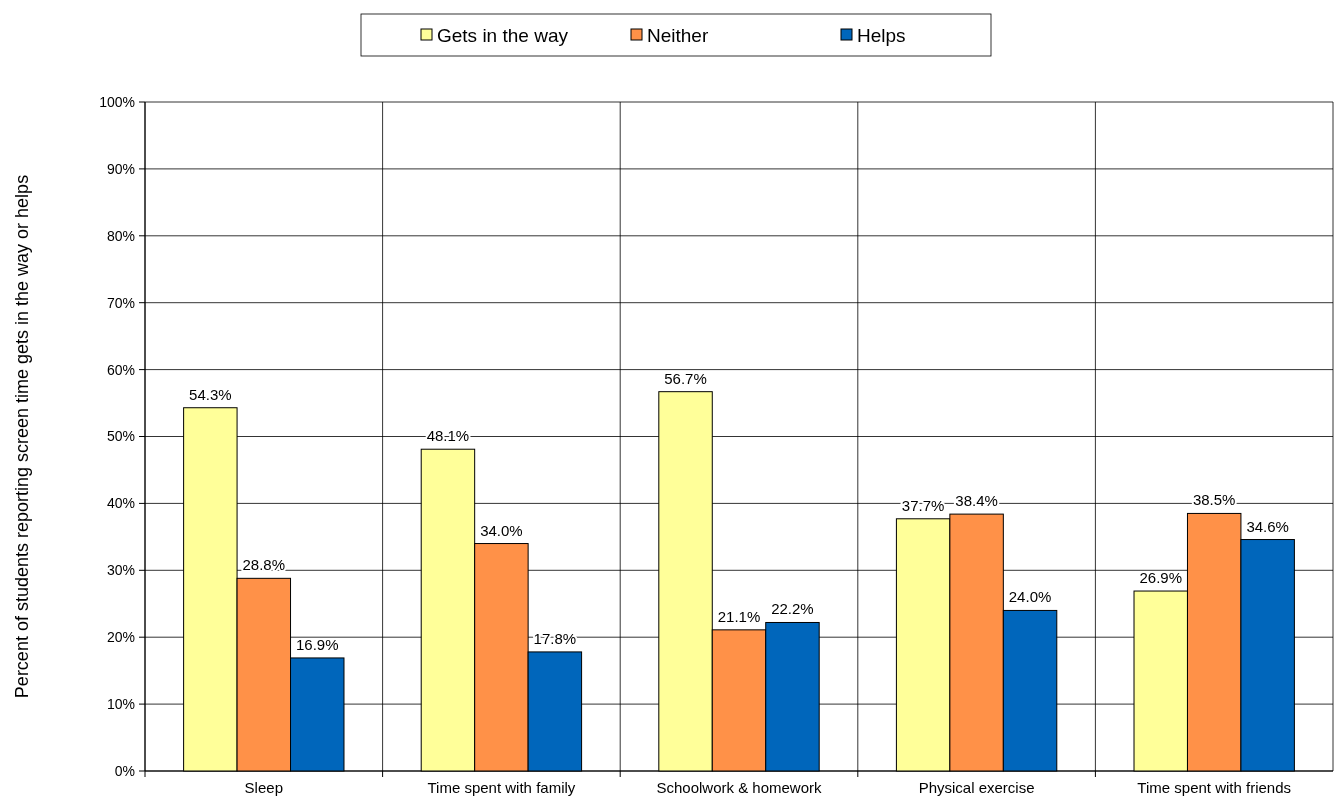 The height and width of the screenshot is (805, 1344). I want to click on data-label: 28.8%, so click(264, 565).